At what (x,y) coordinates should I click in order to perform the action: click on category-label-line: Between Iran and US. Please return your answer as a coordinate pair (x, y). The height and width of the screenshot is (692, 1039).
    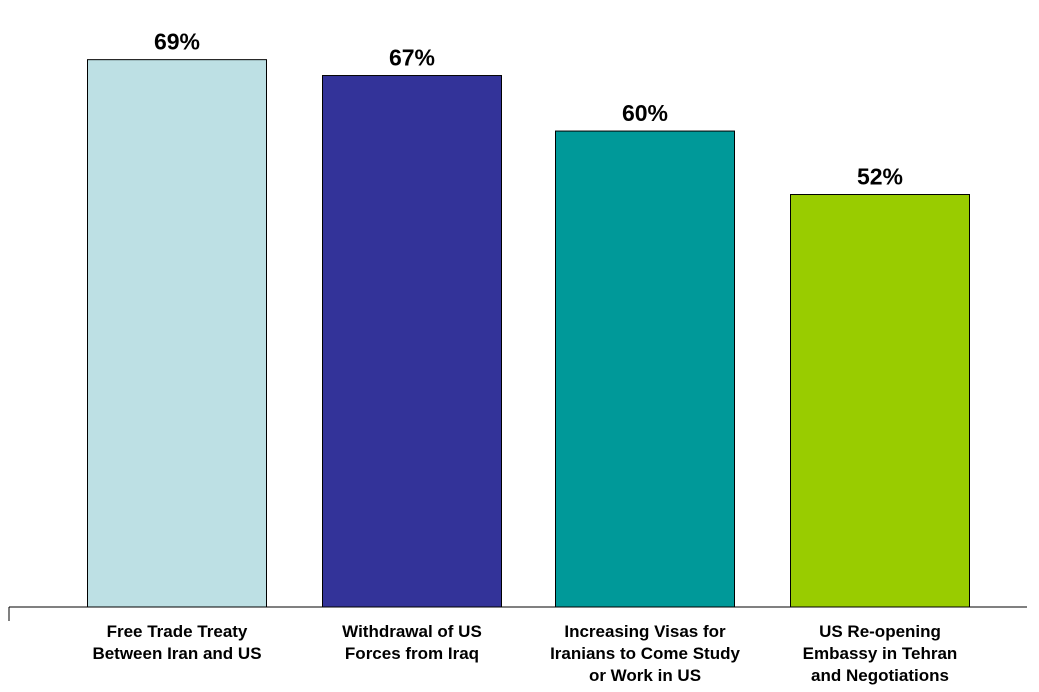
    Looking at the image, I should click on (176, 653).